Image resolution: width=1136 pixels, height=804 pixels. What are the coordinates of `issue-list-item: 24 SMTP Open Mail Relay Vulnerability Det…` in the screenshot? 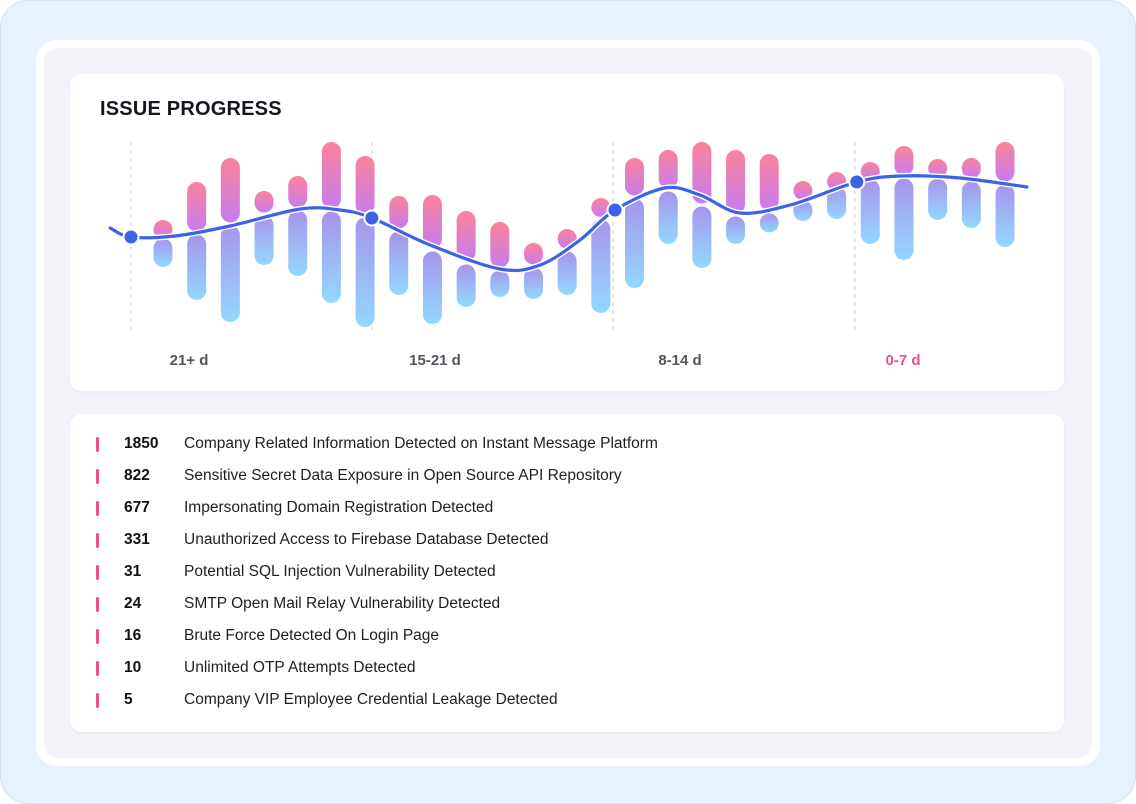 It's located at (298, 604).